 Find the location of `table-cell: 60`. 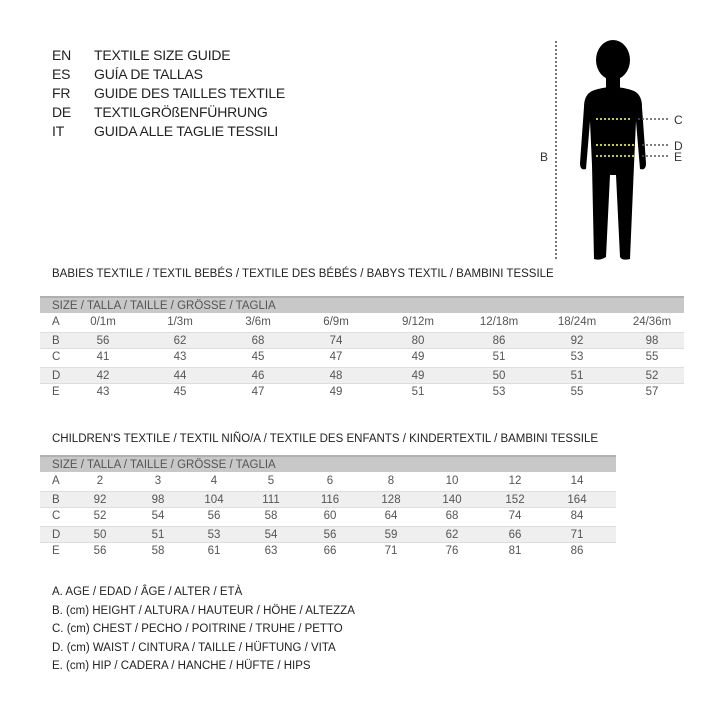

table-cell: 60 is located at coordinates (330, 516).